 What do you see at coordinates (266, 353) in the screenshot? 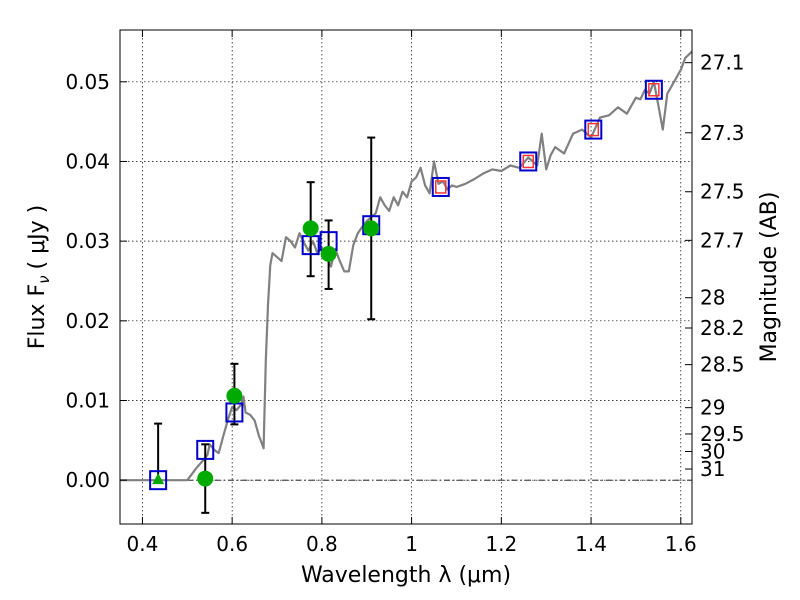
I see `observed-photometry-points` at bounding box center [266, 353].